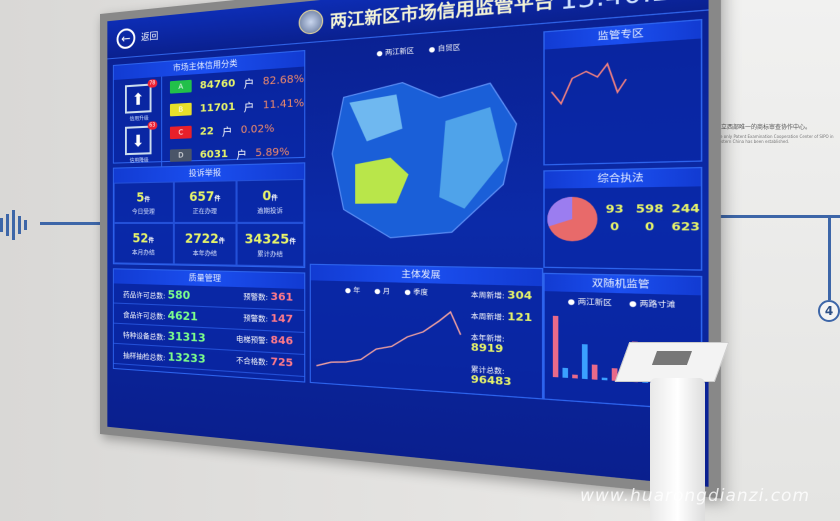 This screenshot has height=521, width=840. Describe the element at coordinates (424, 157) in the screenshot. I see `map-region` at that location.